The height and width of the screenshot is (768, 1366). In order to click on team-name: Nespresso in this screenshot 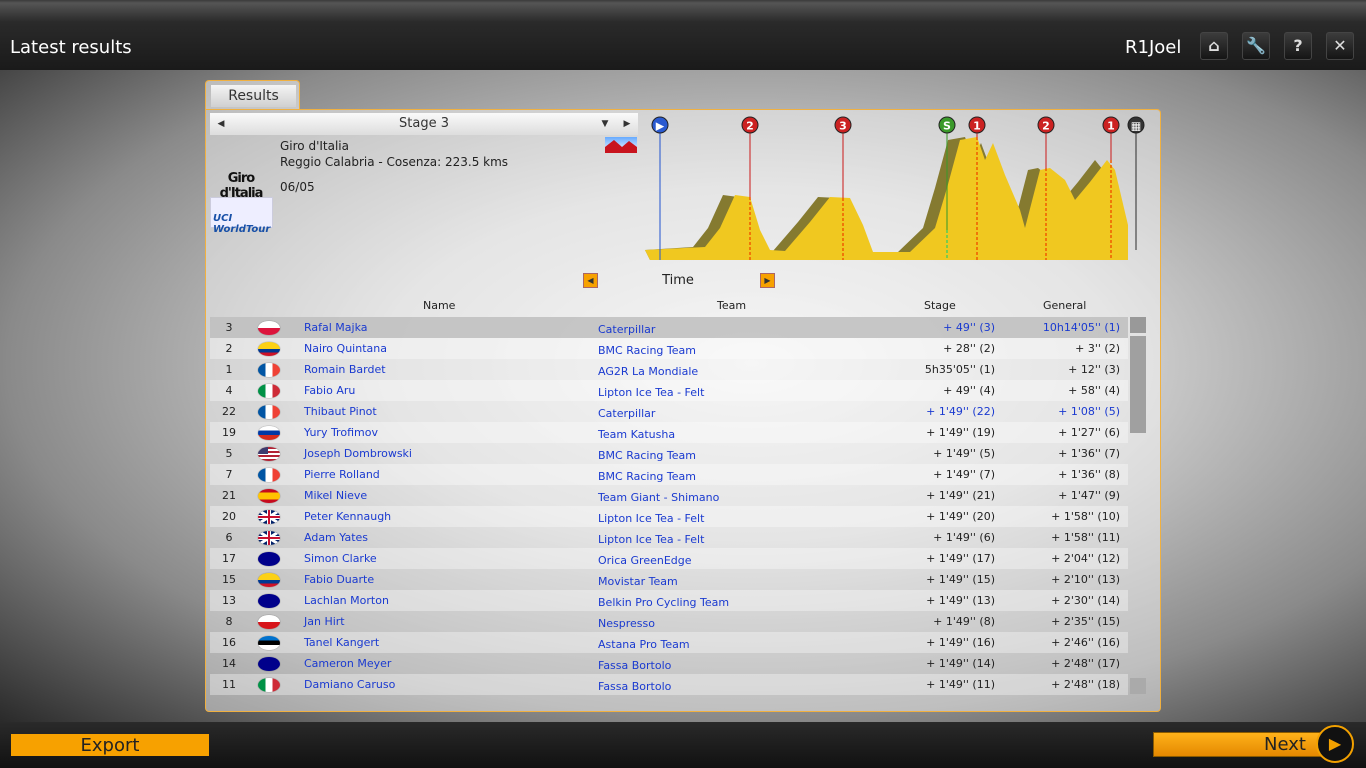, I will do `click(626, 623)`.